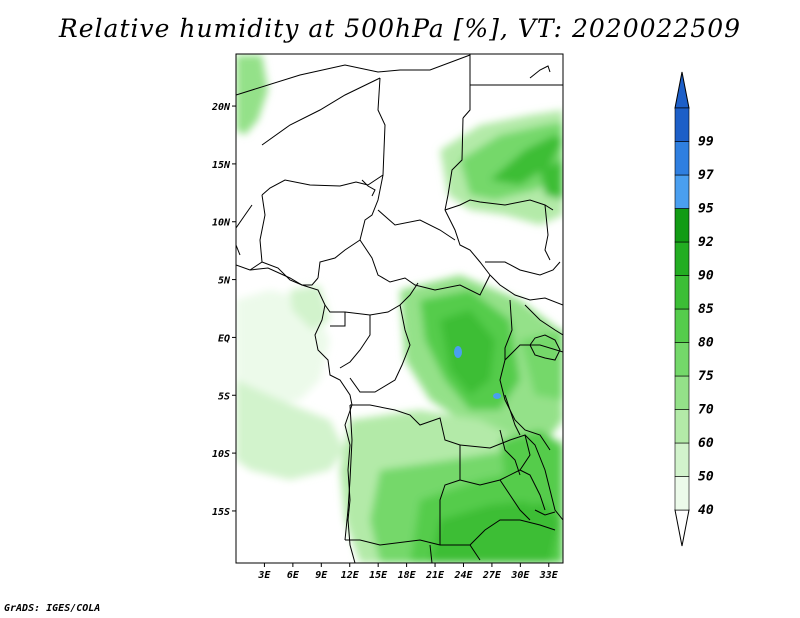 Image resolution: width=800 pixels, height=618 pixels. I want to click on colorbar-label: 99, so click(706, 142).